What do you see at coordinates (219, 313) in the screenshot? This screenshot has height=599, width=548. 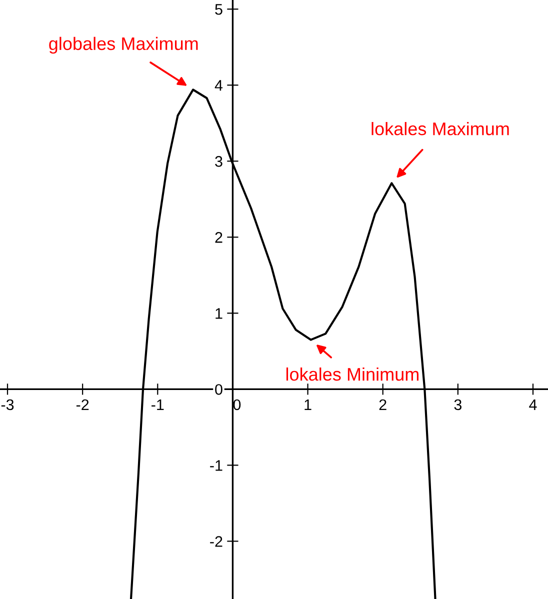 I see `y-tick-label: 1` at bounding box center [219, 313].